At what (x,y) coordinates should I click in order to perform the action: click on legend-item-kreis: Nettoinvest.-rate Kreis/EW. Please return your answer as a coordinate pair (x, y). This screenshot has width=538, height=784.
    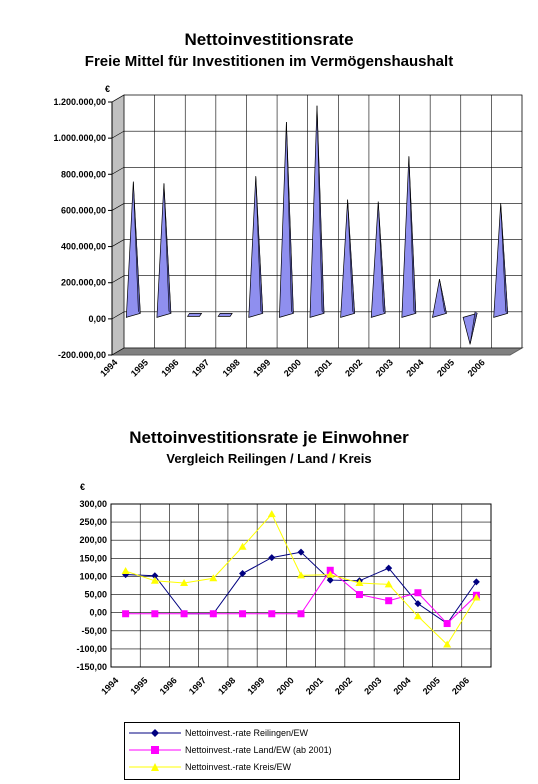
    Looking at the image, I should click on (210, 767).